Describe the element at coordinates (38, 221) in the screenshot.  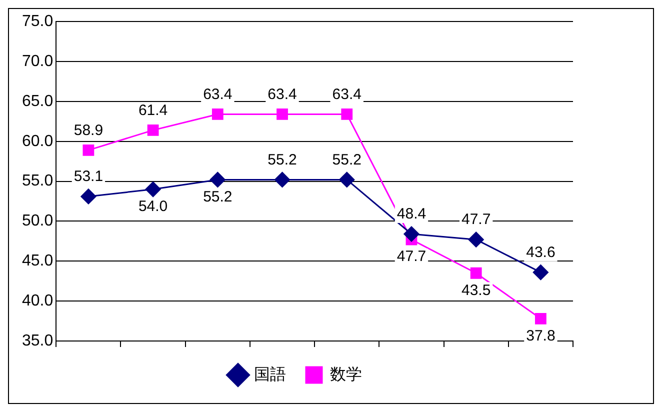
I see `y-tick-label: 50.0` at that location.